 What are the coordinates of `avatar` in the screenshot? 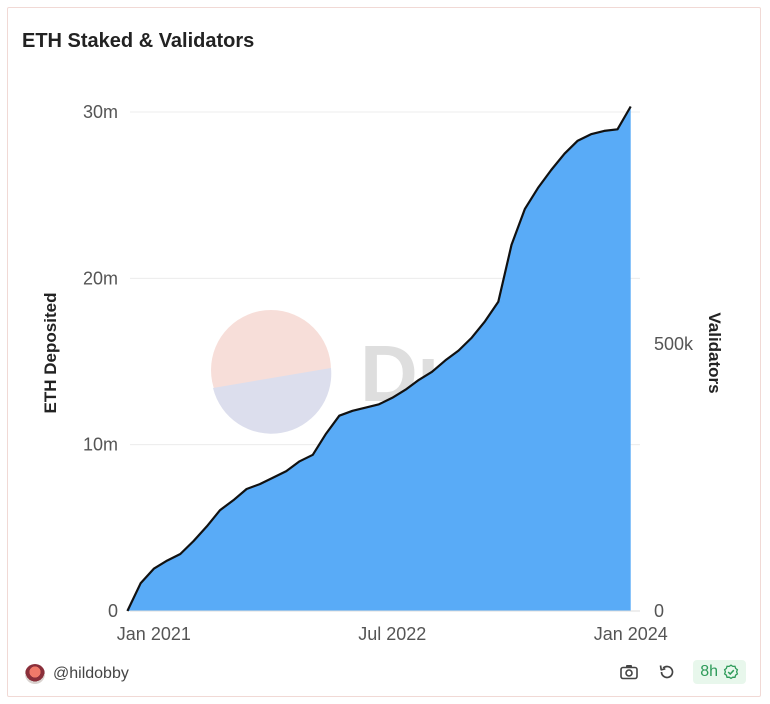 It's located at (35, 674).